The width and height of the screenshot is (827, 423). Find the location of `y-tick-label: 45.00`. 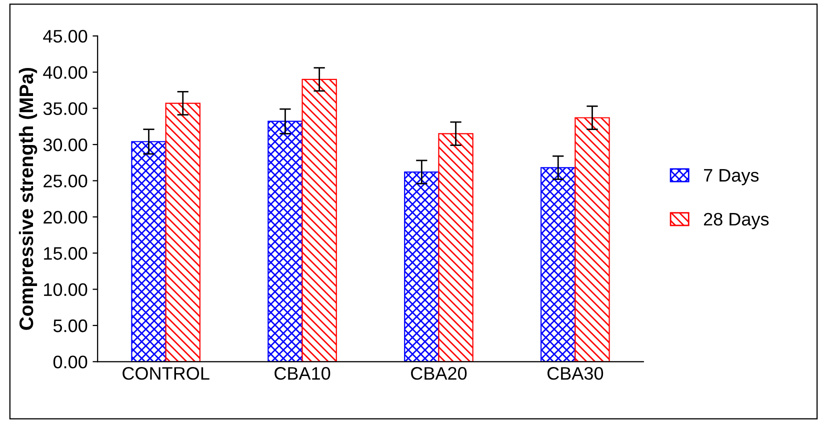

y-tick-label: 45.00 is located at coordinates (65, 36).